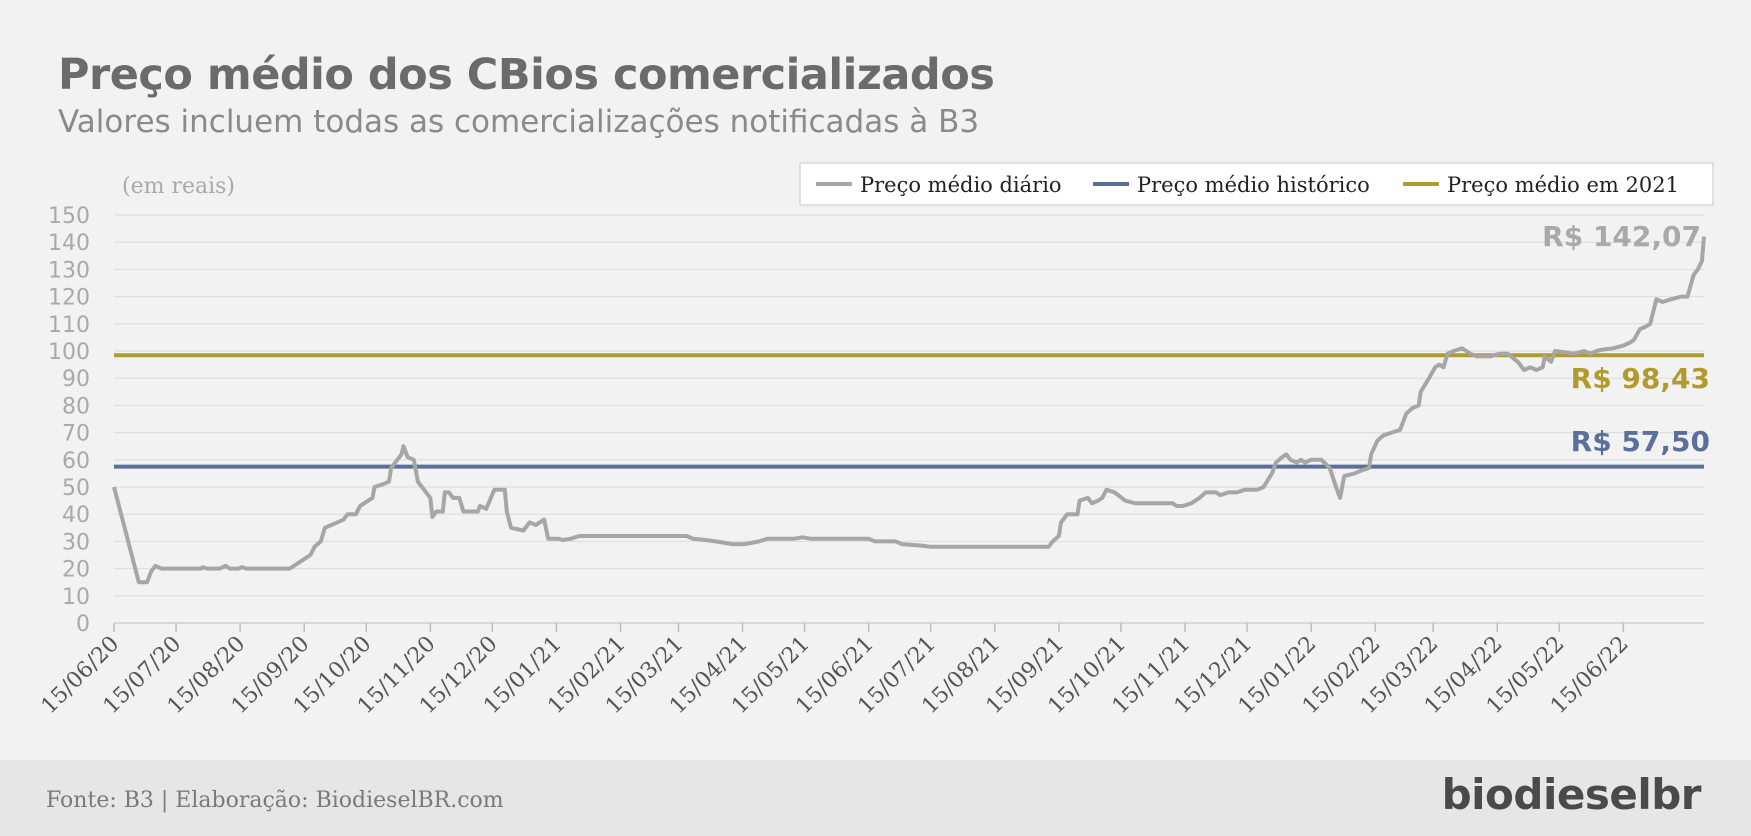  Describe the element at coordinates (76, 406) in the screenshot. I see `y-tick-label: 80` at that location.